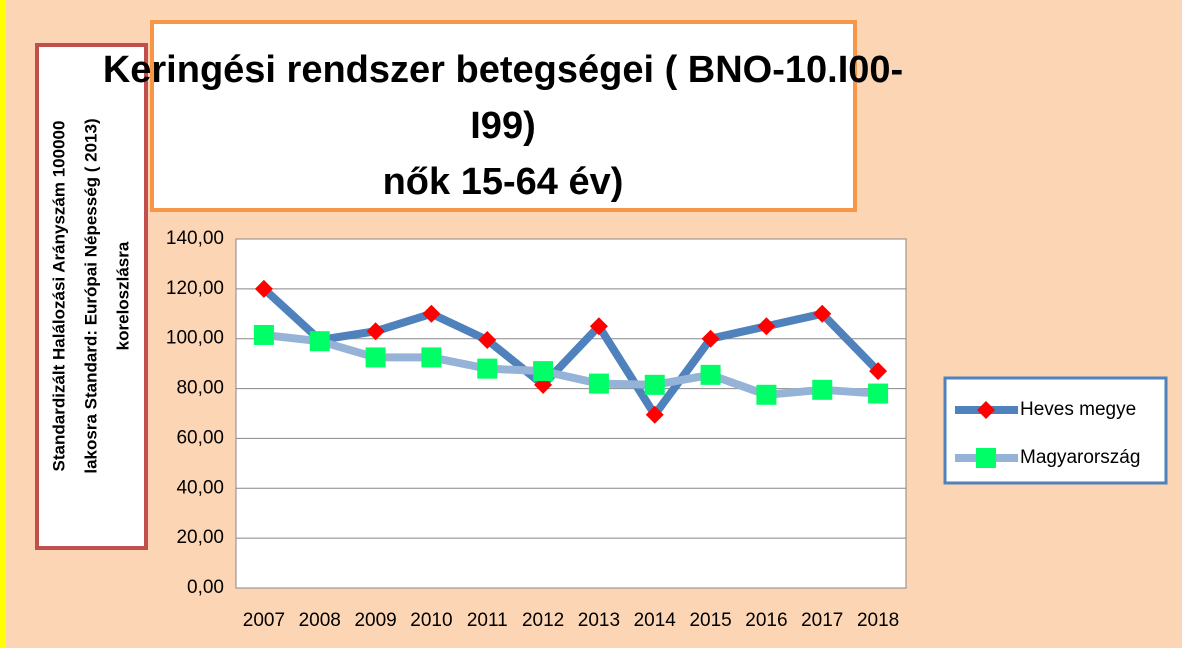 Image resolution: width=1182 pixels, height=648 pixels. I want to click on y-tick-label: 120,00, so click(195, 288).